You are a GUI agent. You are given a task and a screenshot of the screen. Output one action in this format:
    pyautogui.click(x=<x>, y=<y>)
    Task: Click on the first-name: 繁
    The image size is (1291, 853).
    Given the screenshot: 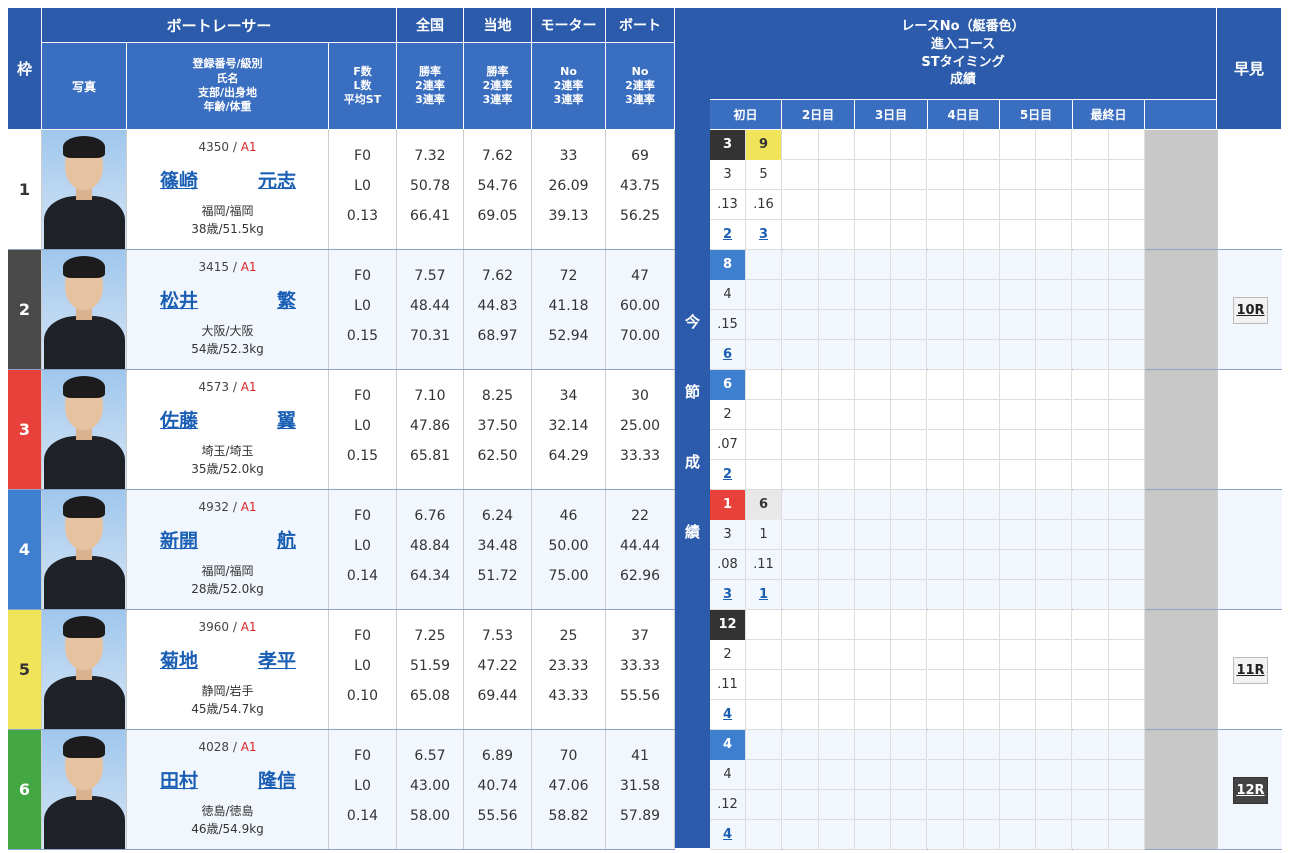 What is the action you would take?
    pyautogui.click(x=286, y=301)
    